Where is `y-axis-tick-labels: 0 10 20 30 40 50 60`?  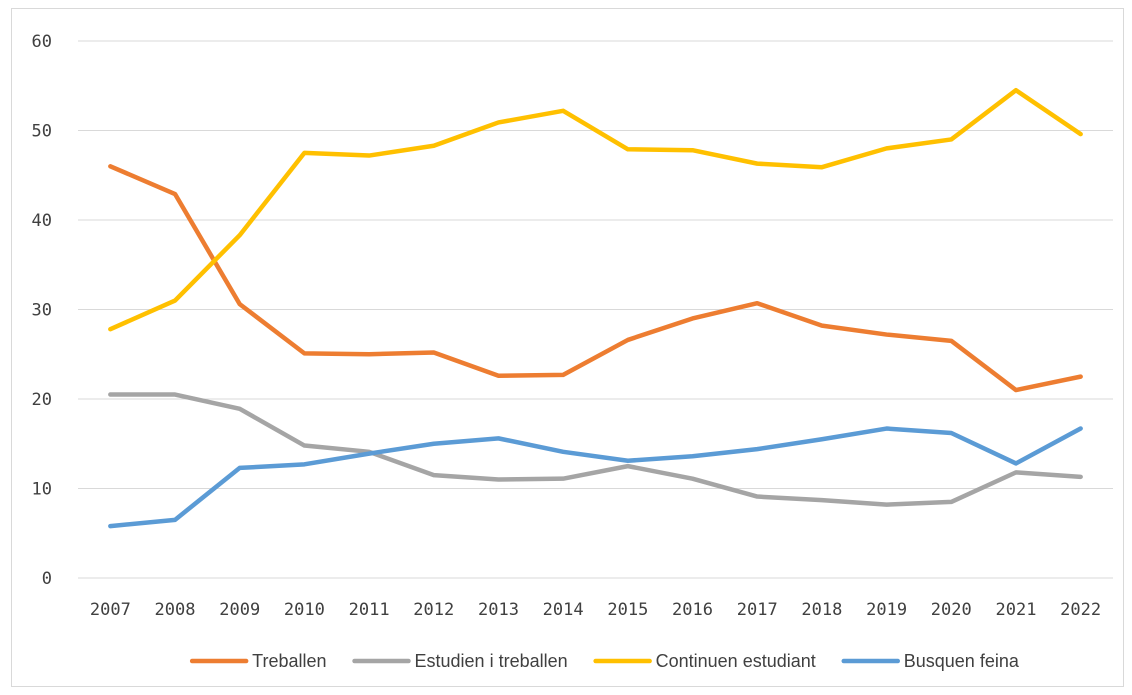 y-axis-tick-labels: 0 10 20 30 40 50 60 is located at coordinates (42, 310).